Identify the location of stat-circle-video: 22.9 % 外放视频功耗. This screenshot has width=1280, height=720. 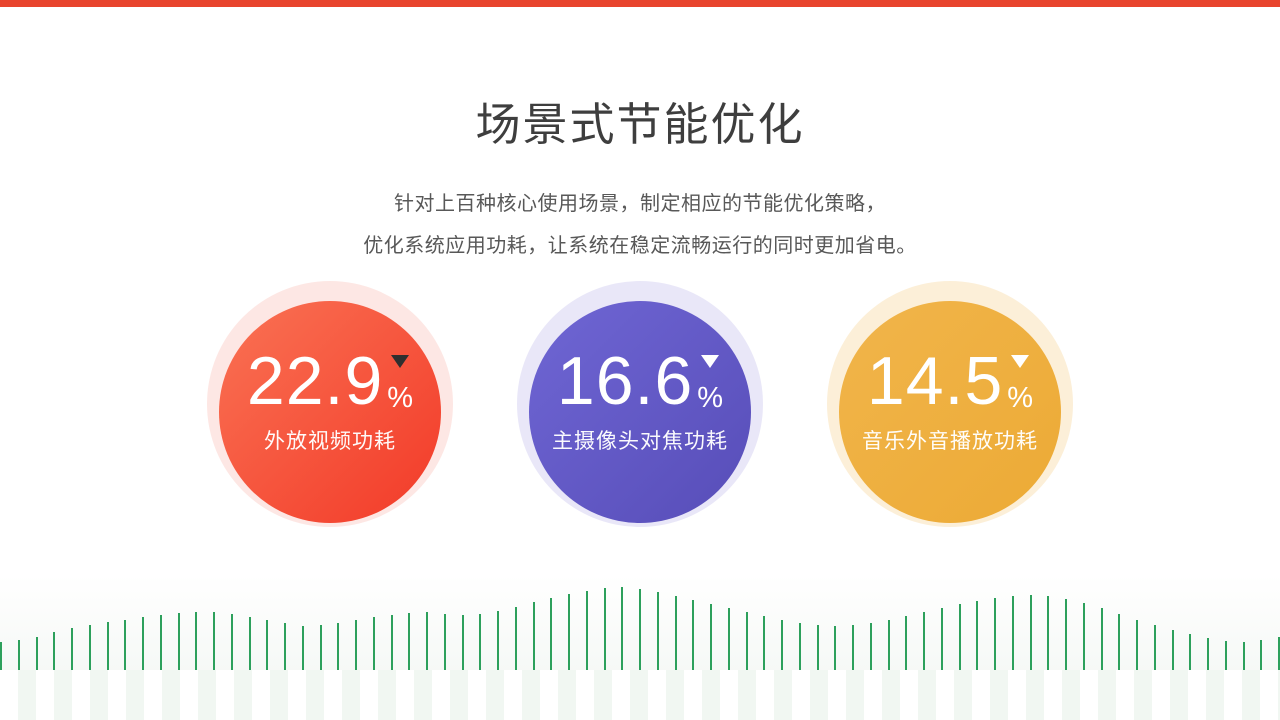
(330, 404).